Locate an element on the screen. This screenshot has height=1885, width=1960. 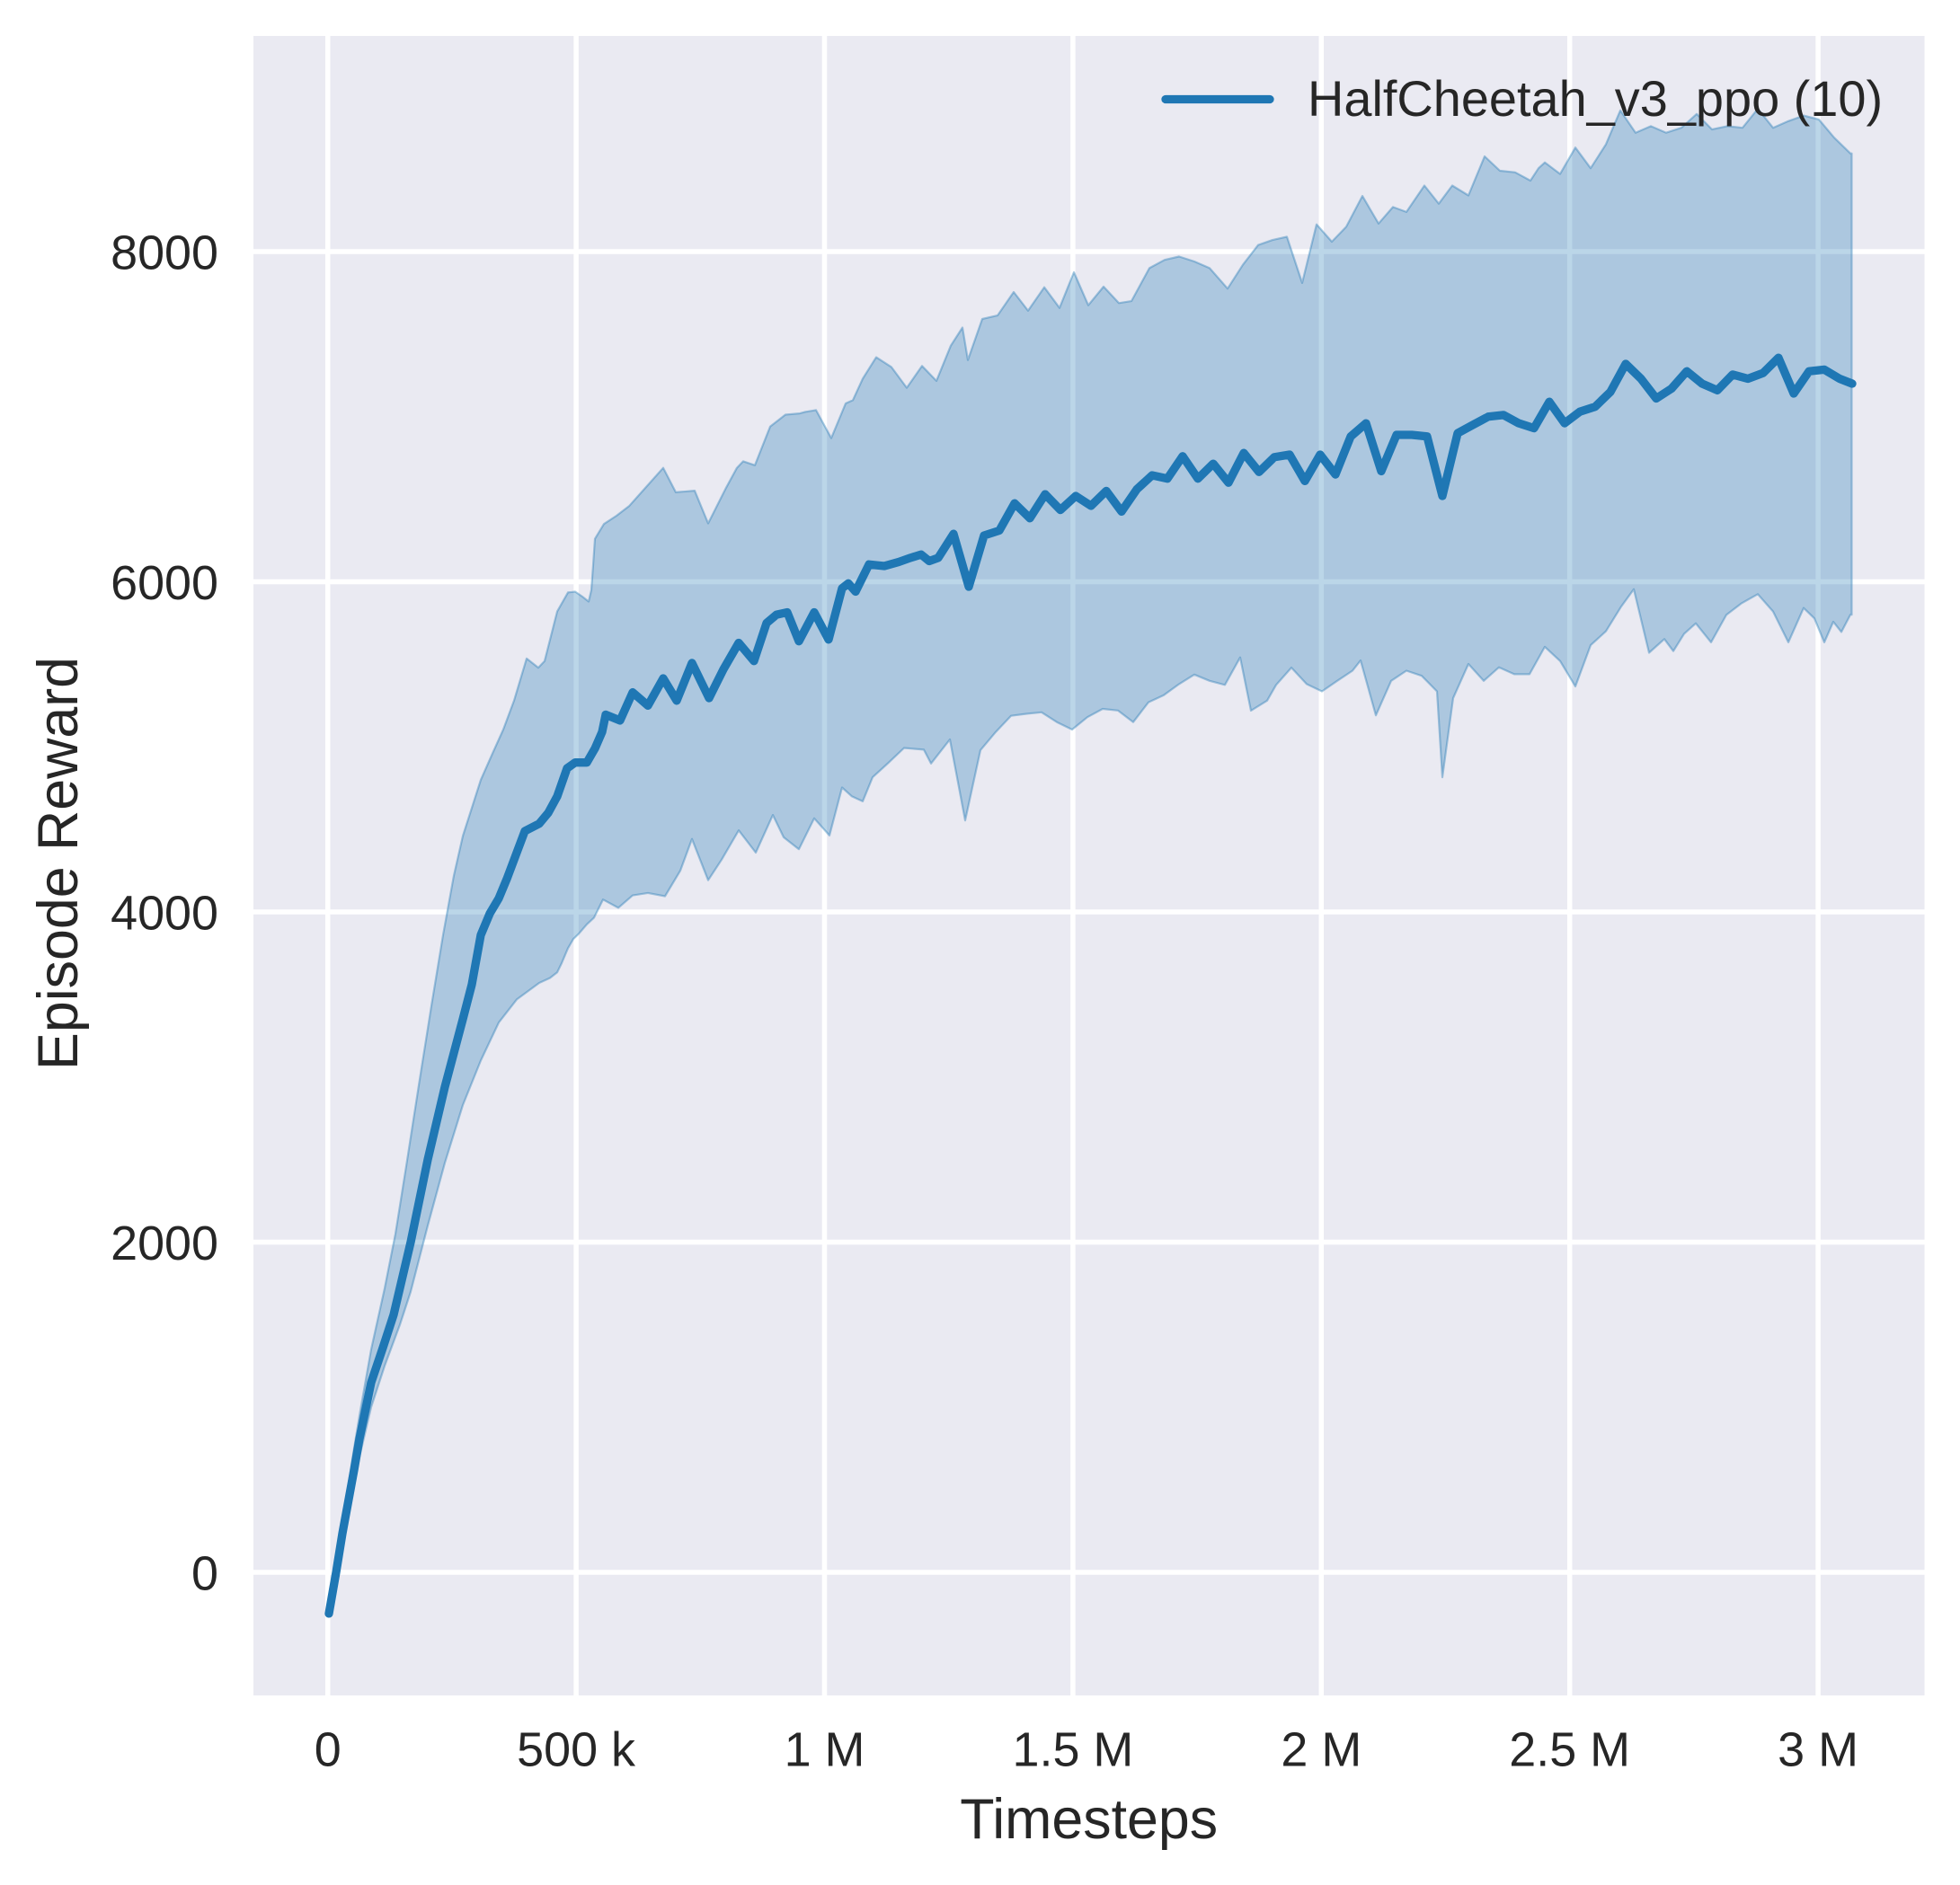
svg-text: 4000 is located at coordinates (164, 913).